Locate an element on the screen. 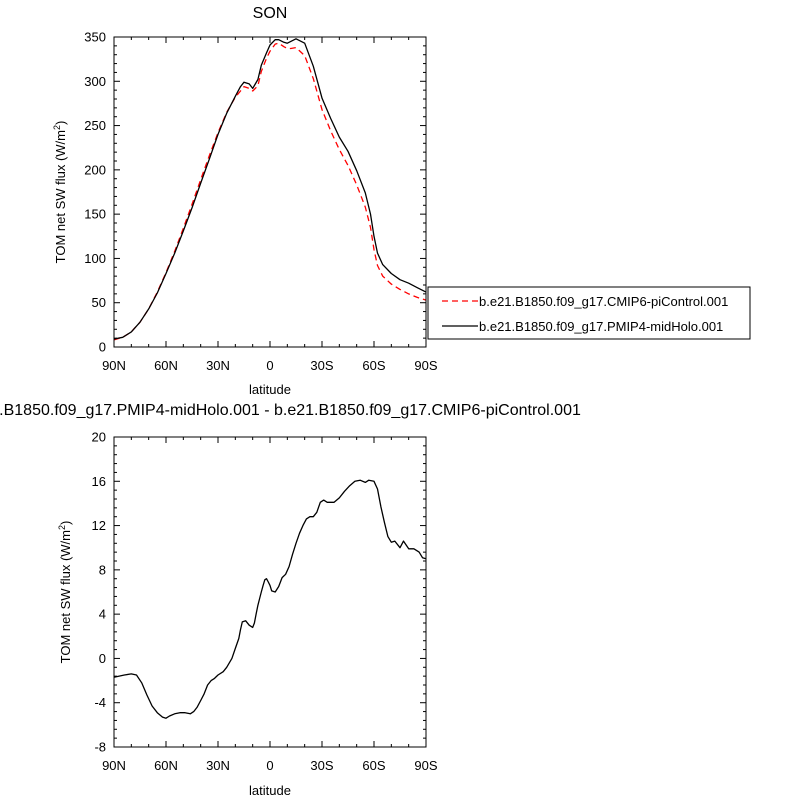 The height and width of the screenshot is (800, 800). bottom-y-tick-labels: -8 -4 0 4 8 12 16 20 is located at coordinates (99, 592).